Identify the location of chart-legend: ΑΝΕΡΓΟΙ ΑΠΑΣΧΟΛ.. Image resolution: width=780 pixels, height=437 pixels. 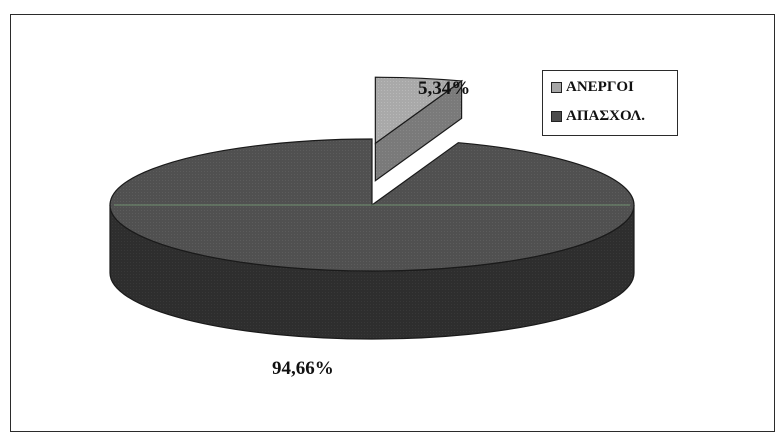
(610, 103).